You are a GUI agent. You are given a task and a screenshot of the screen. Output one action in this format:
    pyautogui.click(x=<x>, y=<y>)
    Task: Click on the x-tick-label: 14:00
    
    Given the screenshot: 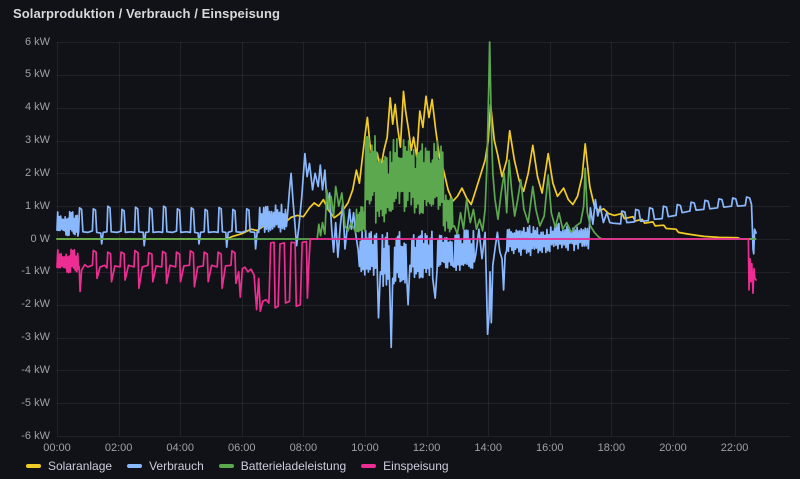 What is the action you would take?
    pyautogui.click(x=488, y=448)
    